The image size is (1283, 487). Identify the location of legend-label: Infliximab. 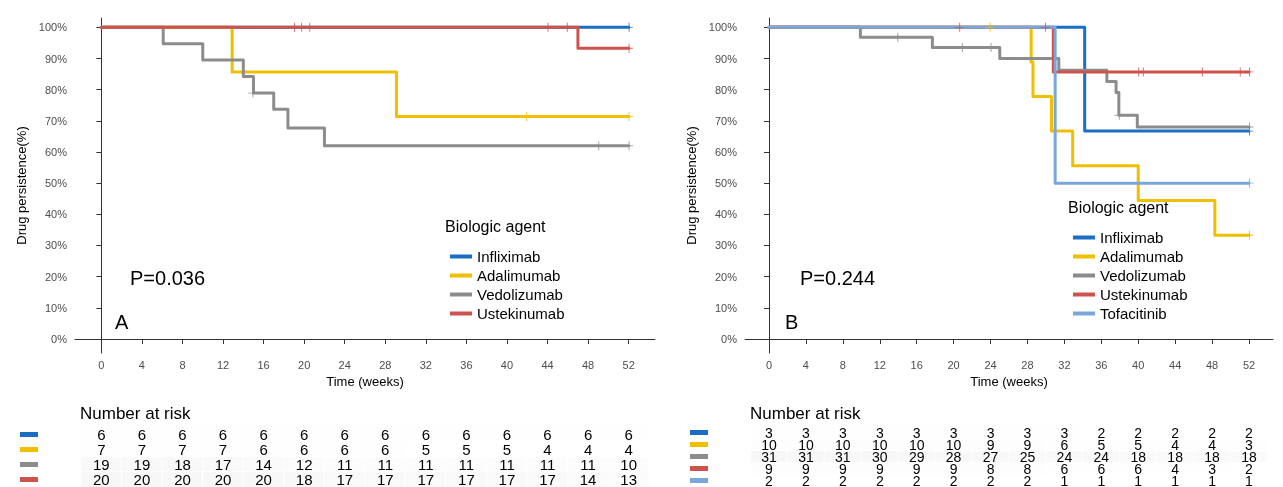
(1132, 237).